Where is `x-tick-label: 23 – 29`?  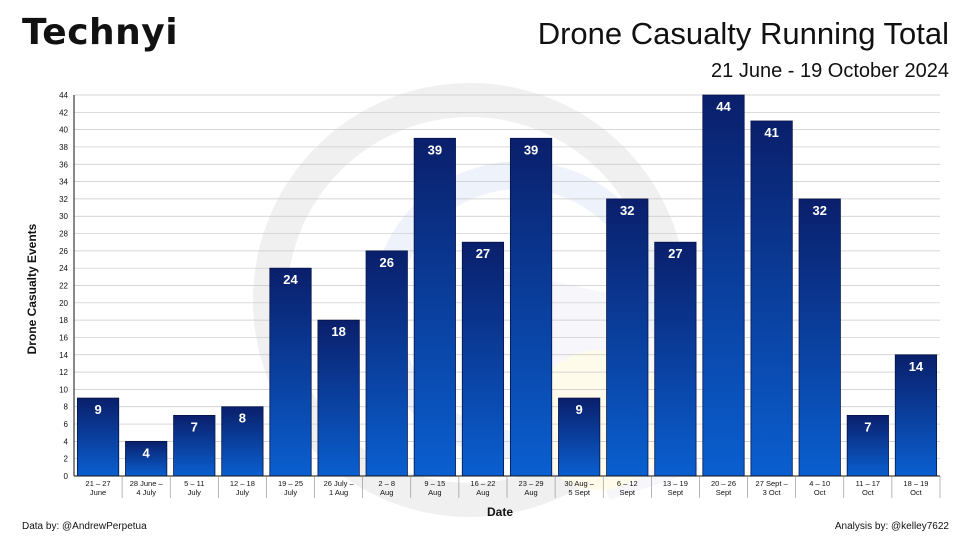
x-tick-label: 23 – 29 is located at coordinates (531, 483).